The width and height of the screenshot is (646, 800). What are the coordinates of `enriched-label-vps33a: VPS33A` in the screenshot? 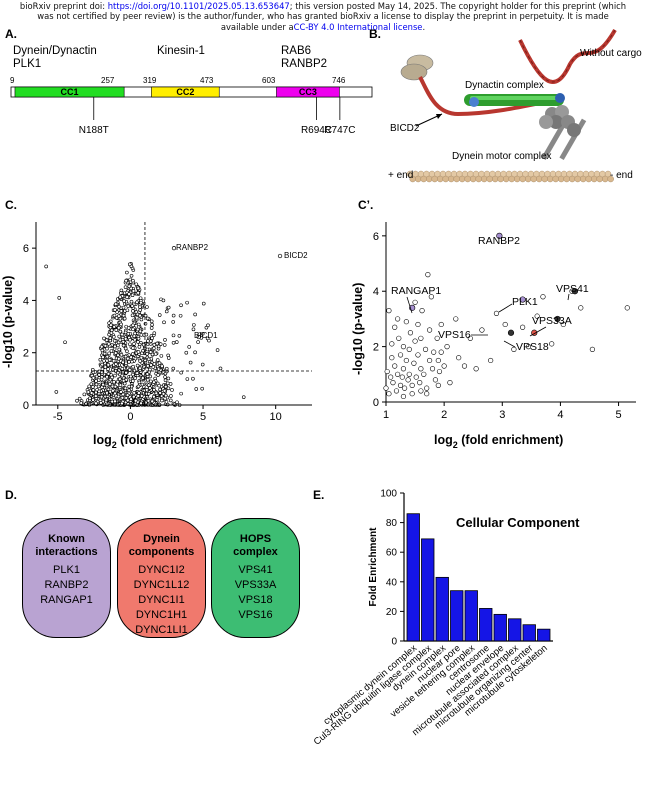 It's located at (552, 321).